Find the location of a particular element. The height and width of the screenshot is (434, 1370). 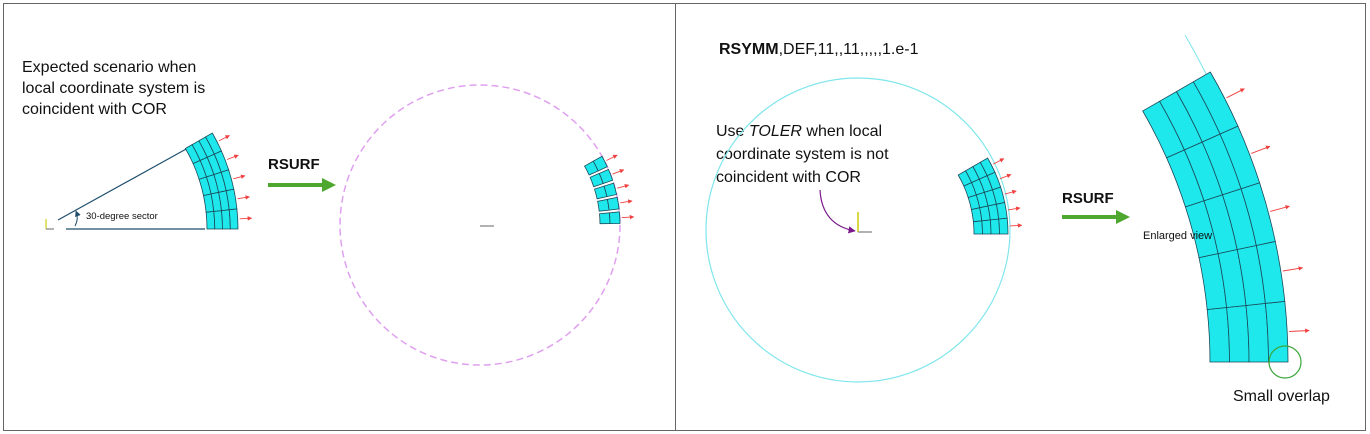

note-line: coincident with COR is located at coordinates (788, 177).